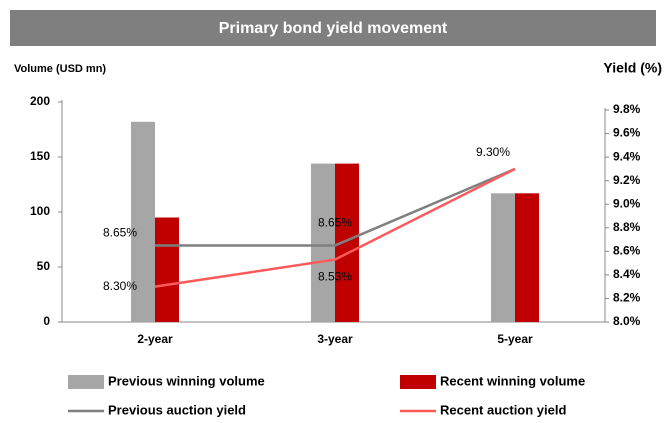  I want to click on line, so click(335, 207).